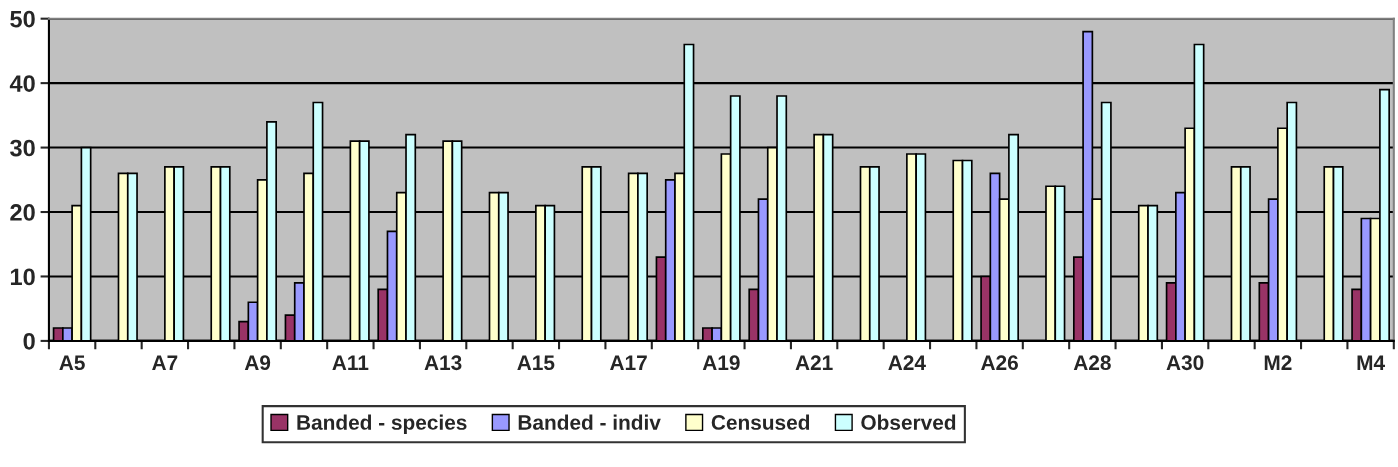  Describe the element at coordinates (22, 148) in the screenshot. I see `y-tick-label: 30` at that location.